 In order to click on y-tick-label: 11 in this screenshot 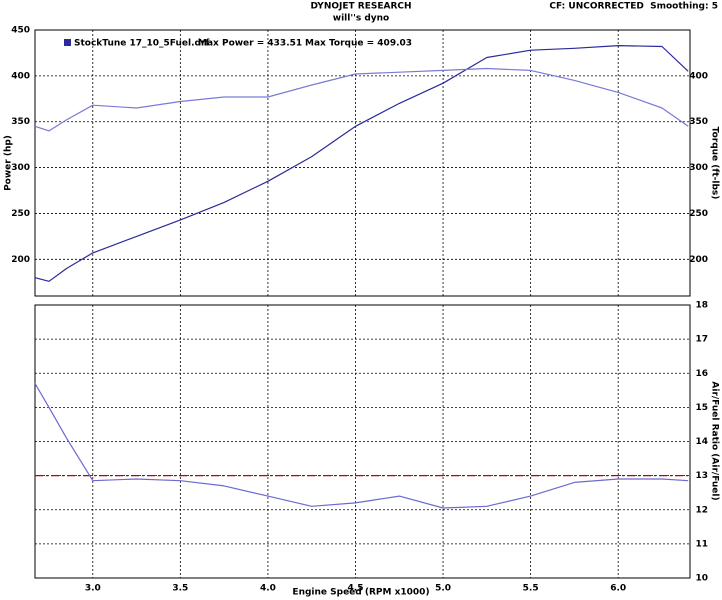, I will do `click(701, 544)`.